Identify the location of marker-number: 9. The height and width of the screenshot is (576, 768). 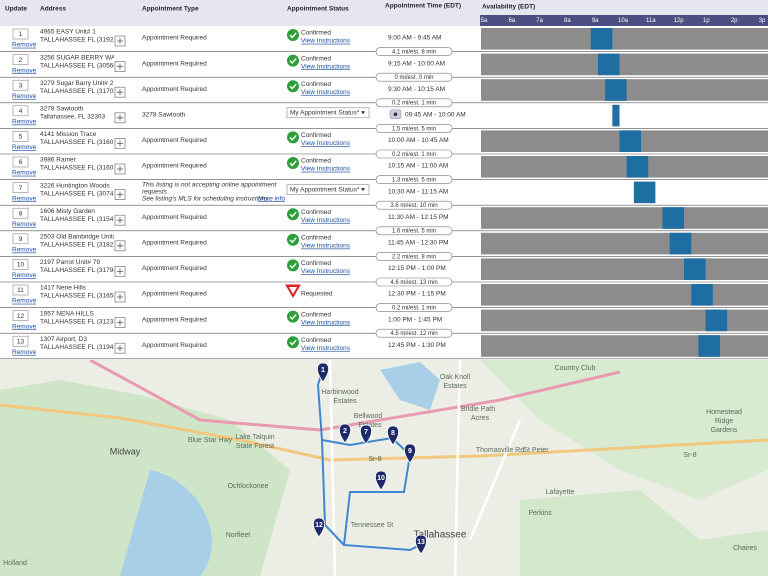
(410, 451).